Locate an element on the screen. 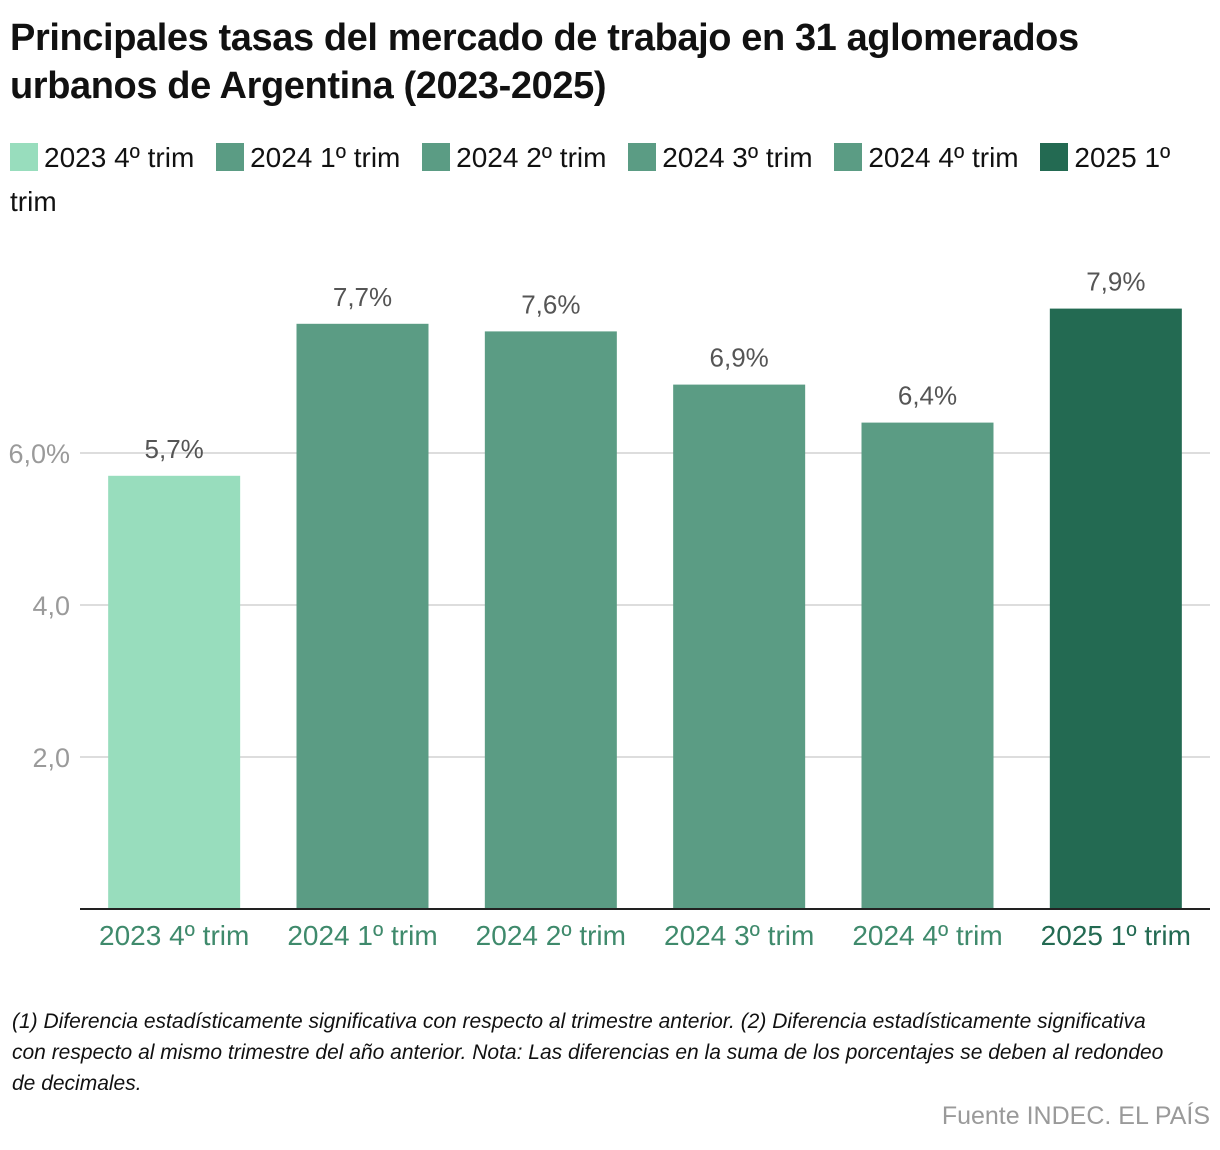 This screenshot has height=1150, width=1220. x-tick-label: 2024 3º trim is located at coordinates (739, 935).